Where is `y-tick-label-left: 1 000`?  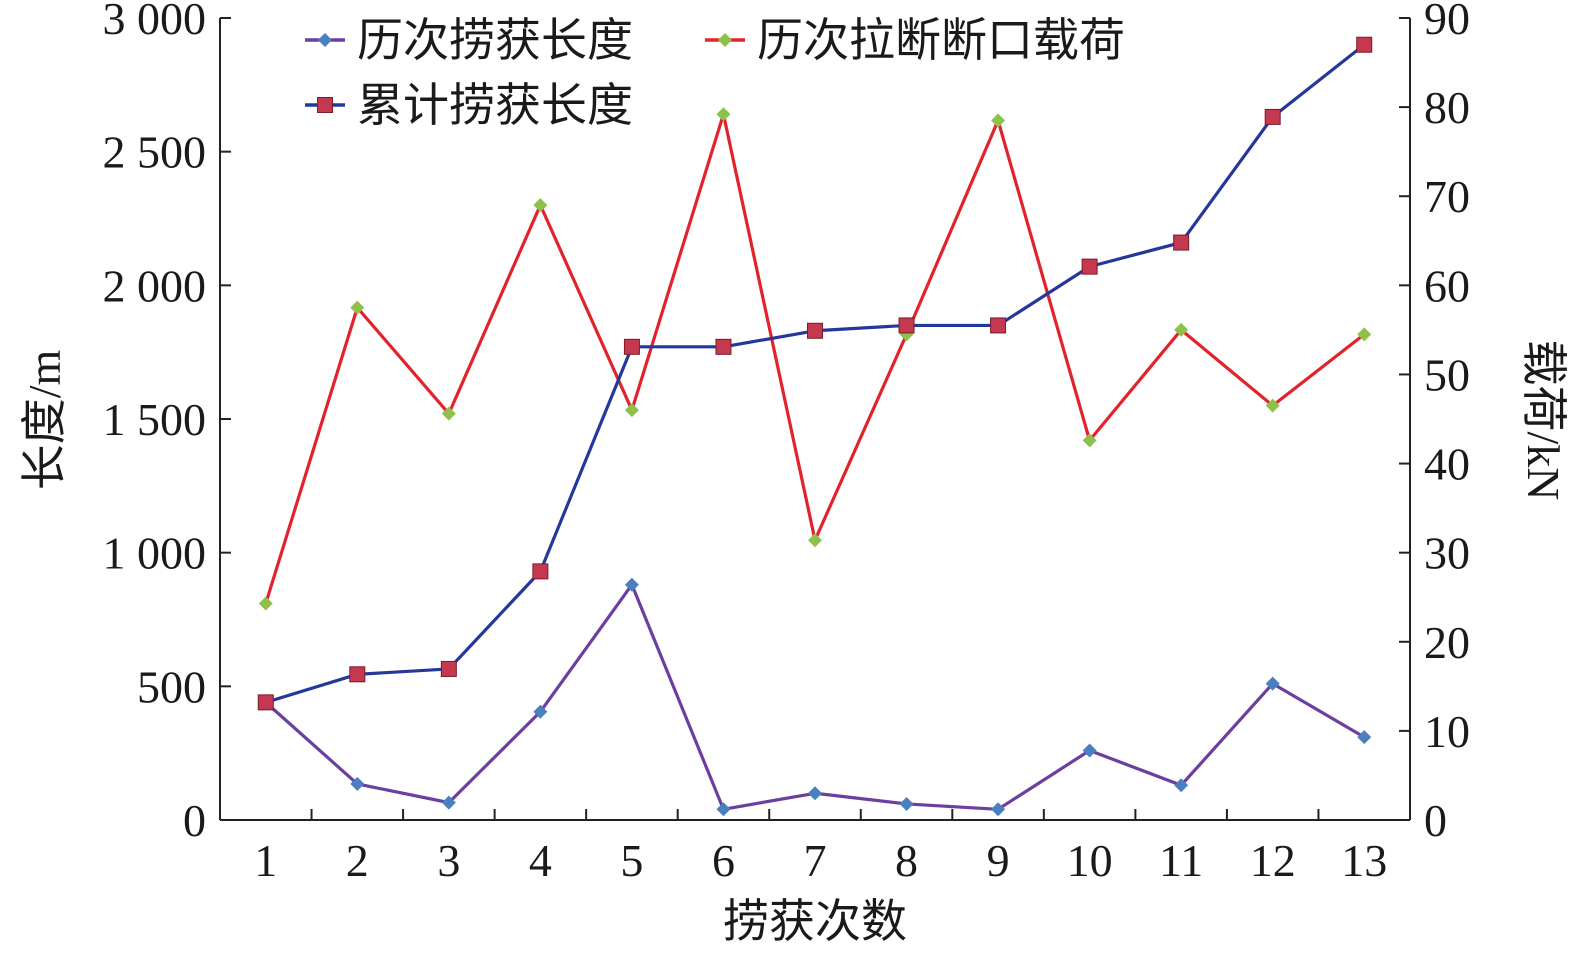 y-tick-label-left: 1 000 is located at coordinates (155, 553).